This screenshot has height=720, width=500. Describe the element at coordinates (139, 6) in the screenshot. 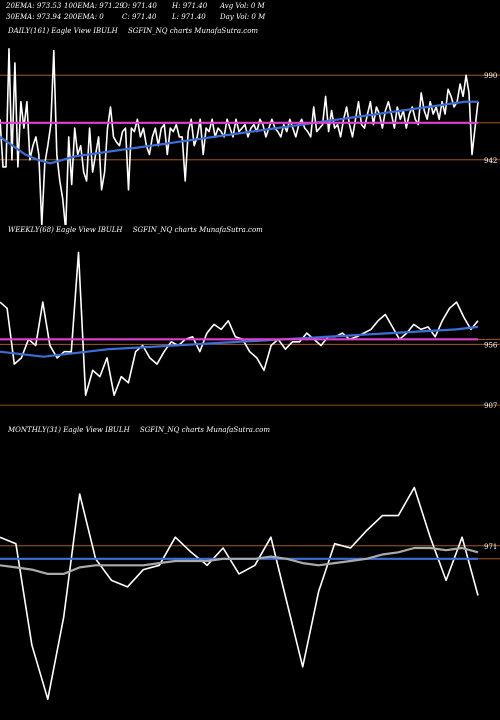

I see `stat-open: O: 971.40` at that location.